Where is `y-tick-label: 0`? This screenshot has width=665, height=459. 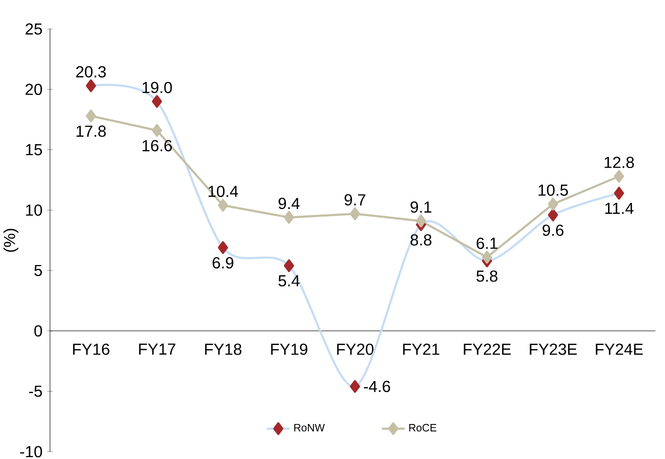
y-tick-label: 0 is located at coordinates (38, 331).